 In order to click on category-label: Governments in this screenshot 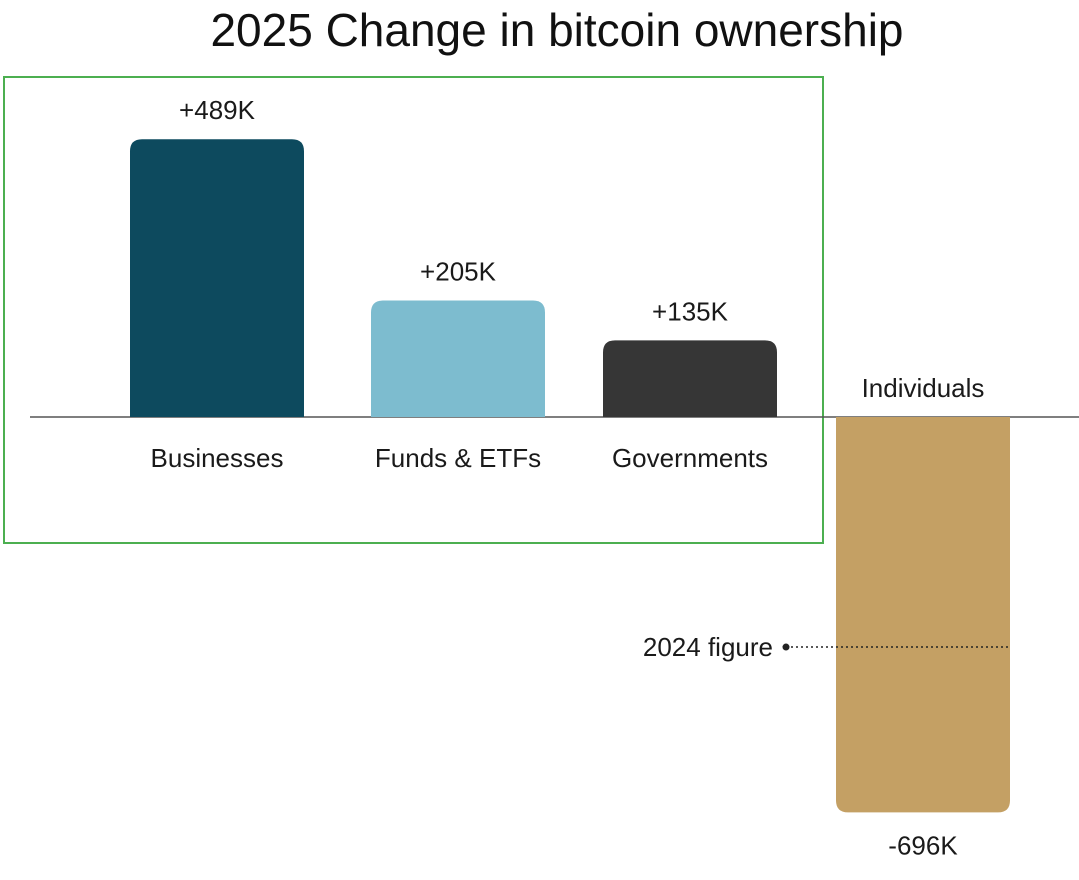, I will do `click(690, 458)`.